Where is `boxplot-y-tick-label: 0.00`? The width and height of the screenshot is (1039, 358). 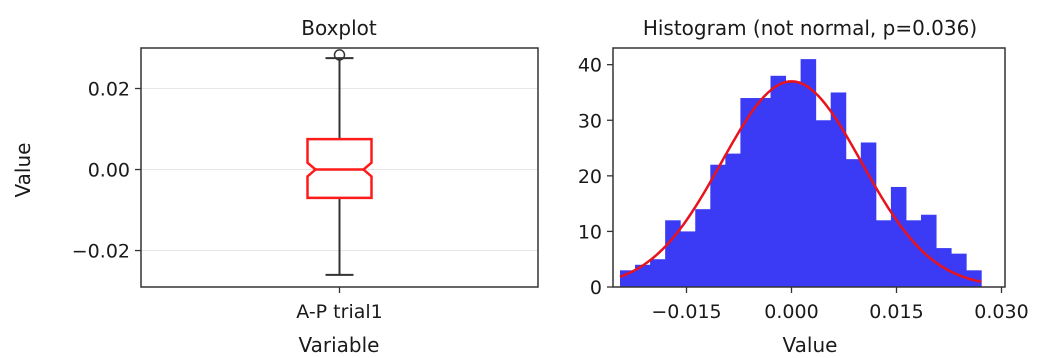 boxplot-y-tick-label: 0.00 is located at coordinates (109, 171).